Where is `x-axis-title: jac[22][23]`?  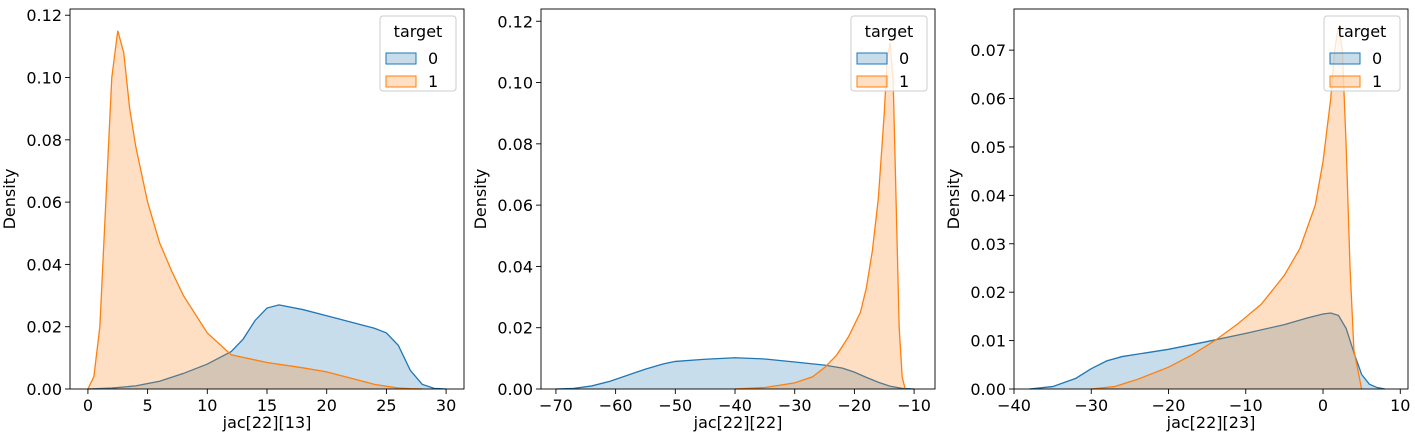 x-axis-title: jac[22][23] is located at coordinates (1211, 422).